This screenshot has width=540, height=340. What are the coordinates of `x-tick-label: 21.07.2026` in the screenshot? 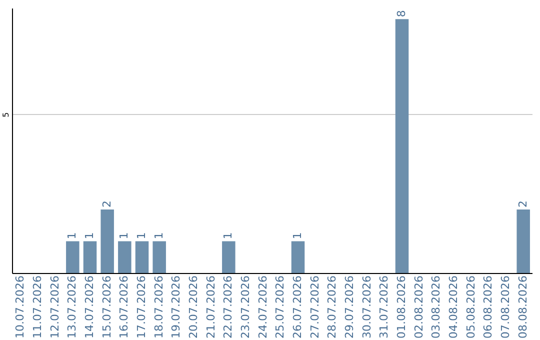 It's located at (211, 307).